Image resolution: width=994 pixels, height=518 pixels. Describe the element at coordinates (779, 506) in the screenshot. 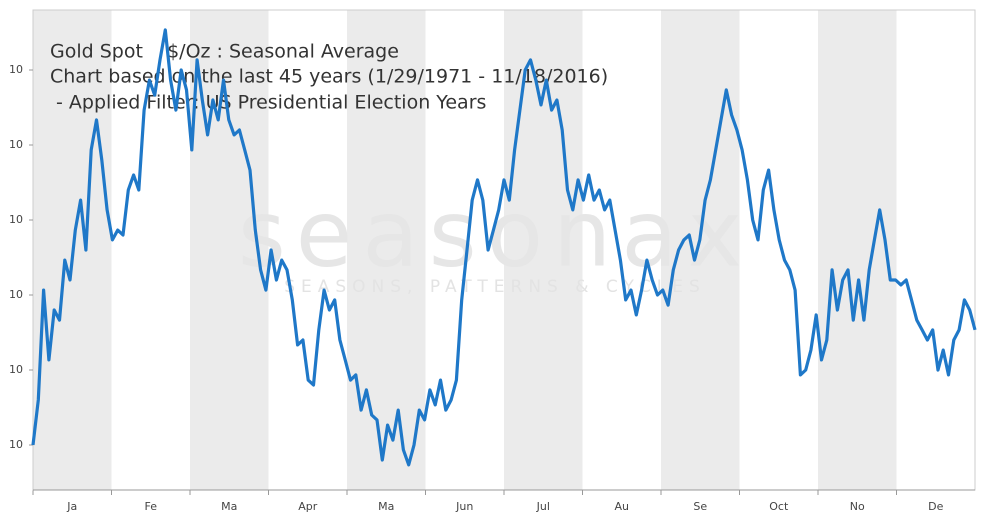

I see `x-tick-label: Oct` at that location.